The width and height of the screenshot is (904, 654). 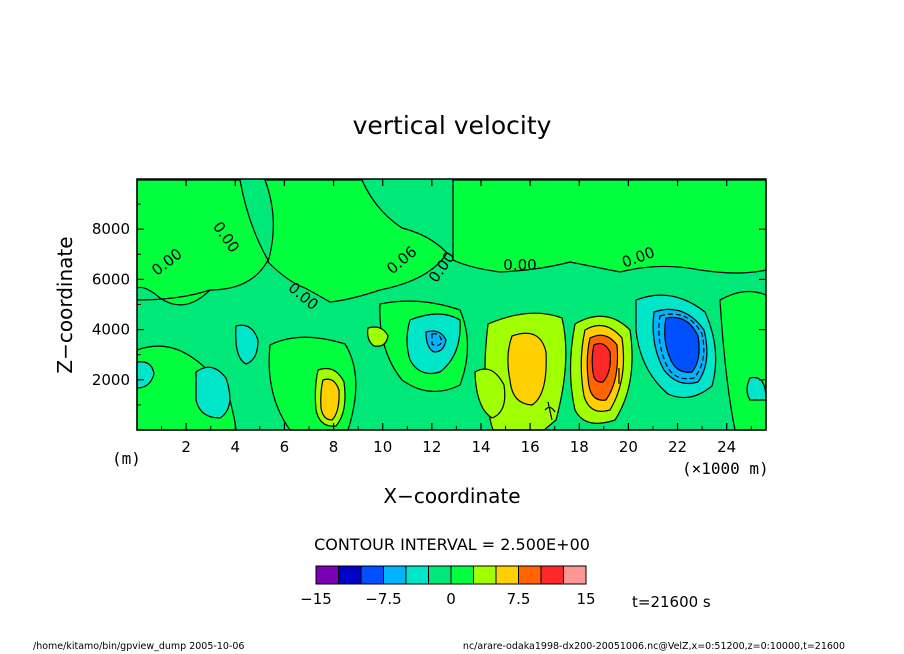 I want to click on x-tick-label: 4, so click(x=236, y=447).